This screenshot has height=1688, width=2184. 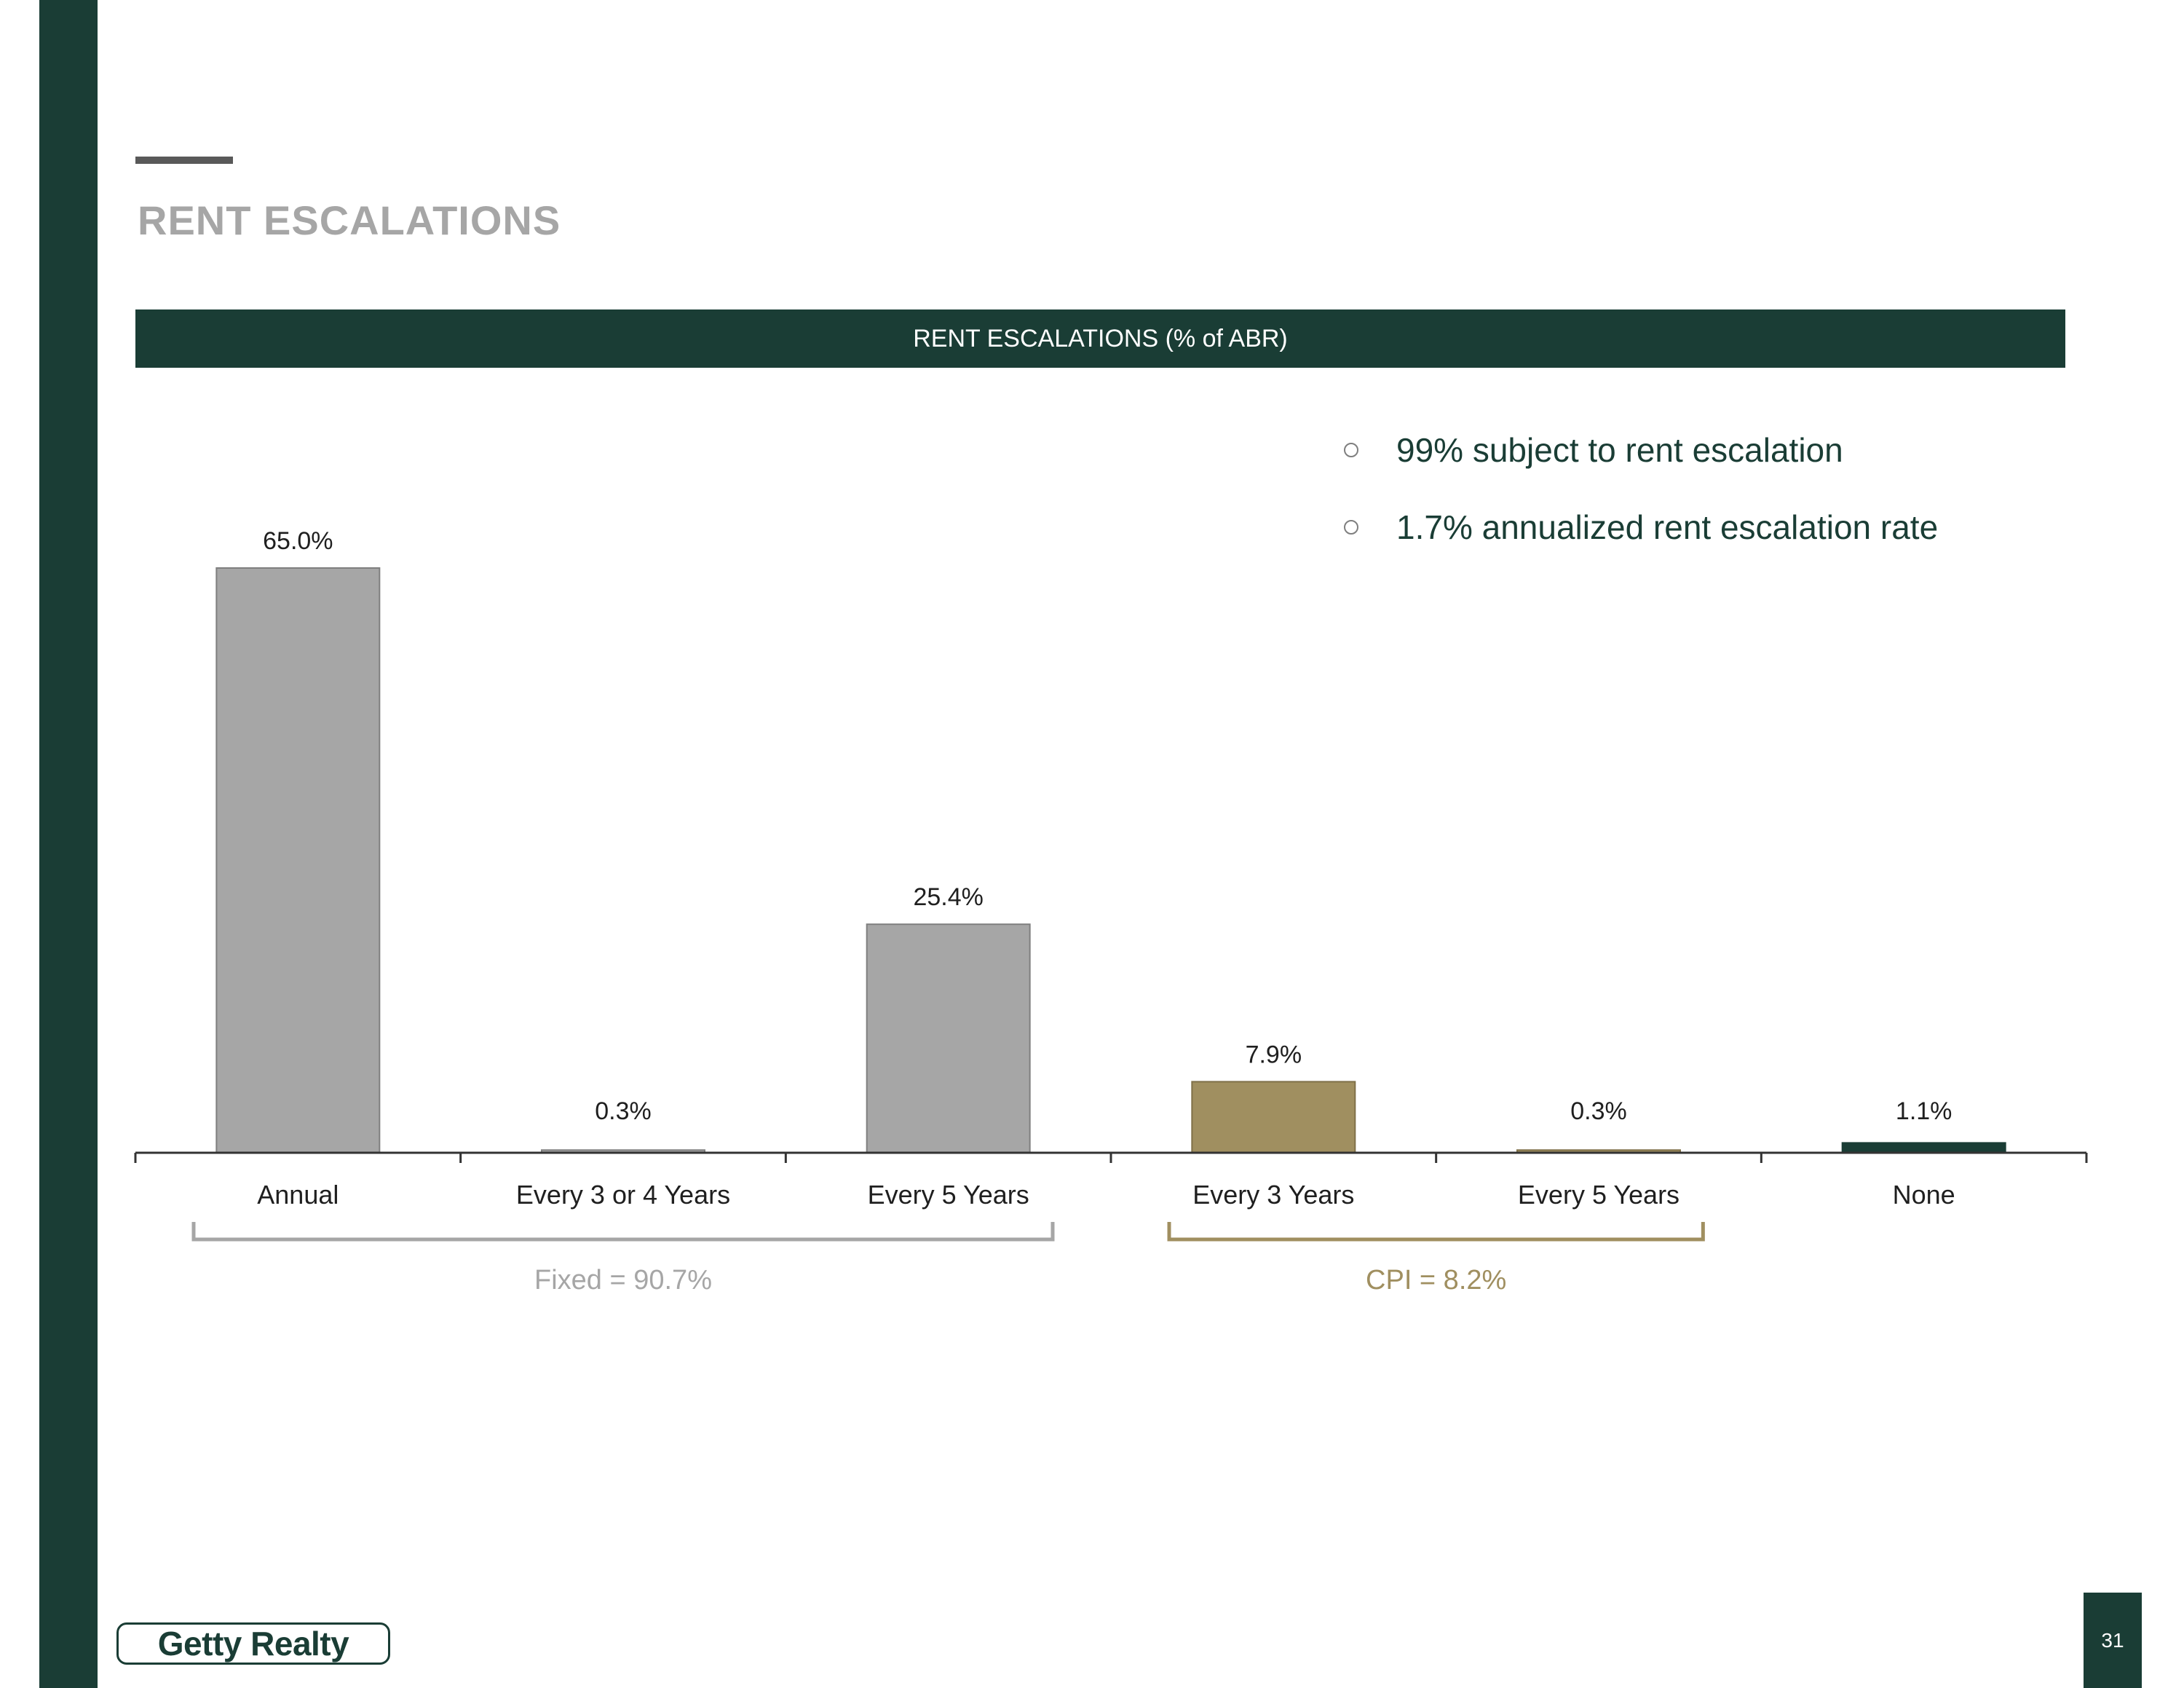 What do you see at coordinates (1274, 1054) in the screenshot?
I see `data-label: 7.9%` at bounding box center [1274, 1054].